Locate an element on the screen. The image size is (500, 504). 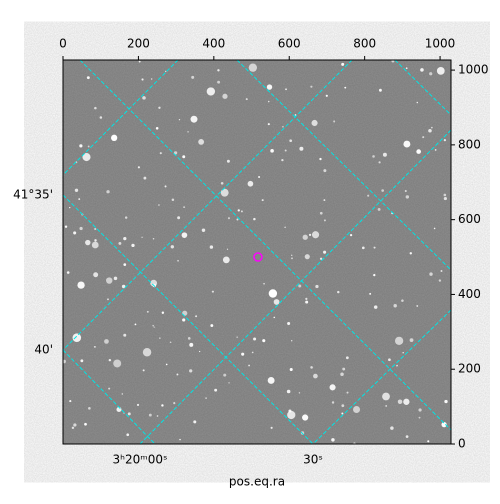
y-tick-label: 600 is located at coordinates (469, 219).